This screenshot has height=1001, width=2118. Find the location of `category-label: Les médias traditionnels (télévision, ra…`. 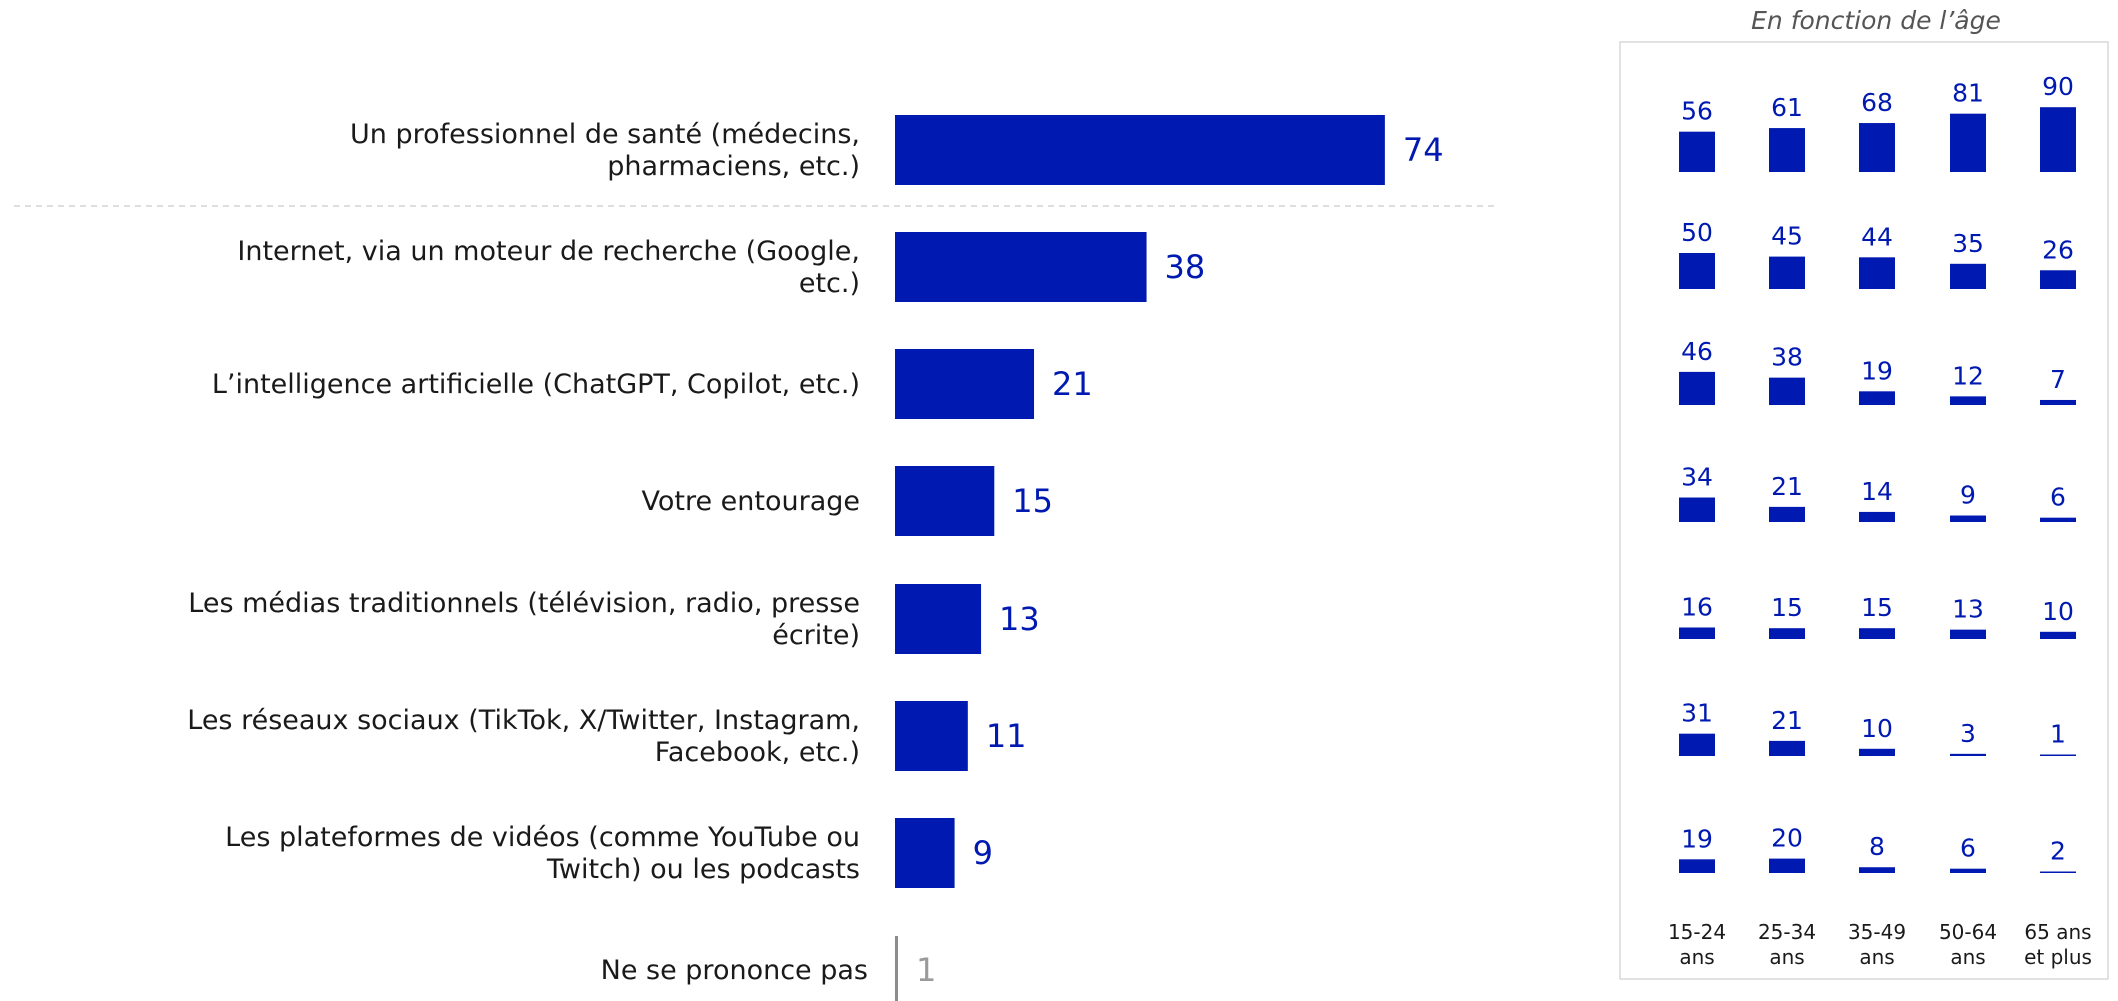

category-label: Les médias traditionnels (télévision, ra… is located at coordinates (524, 603).